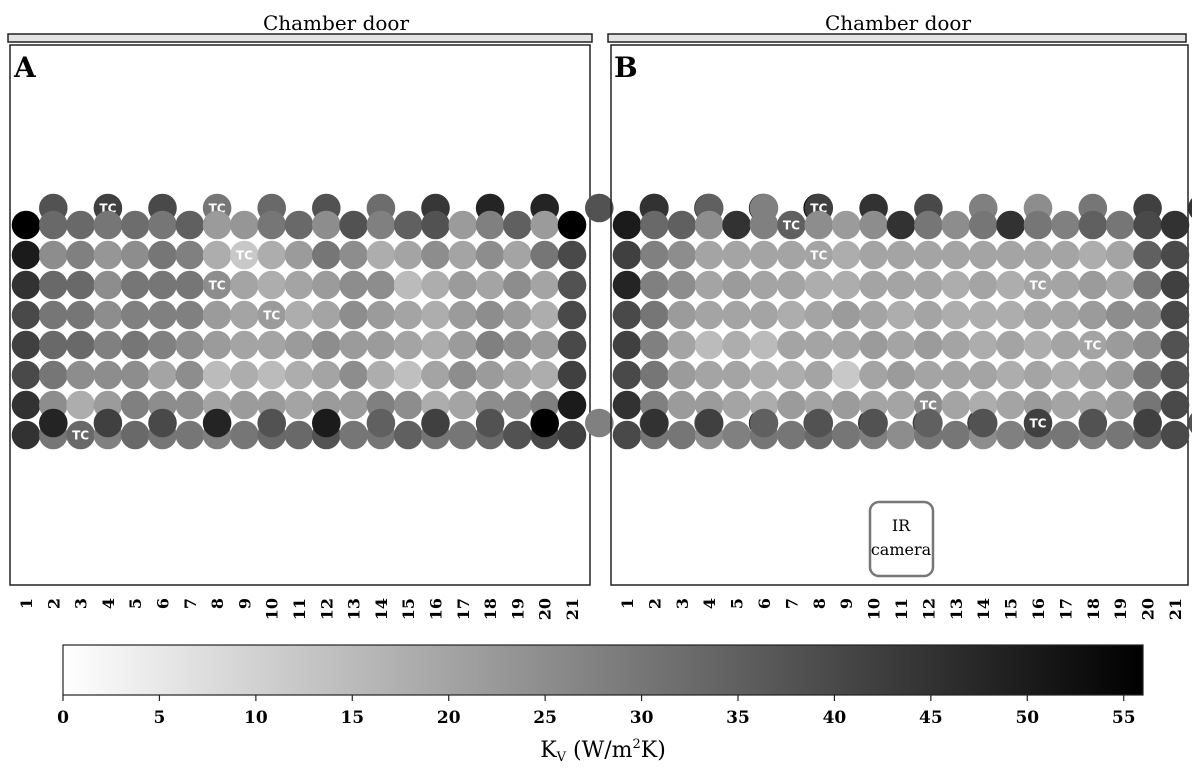 The height and width of the screenshot is (771, 1192). What do you see at coordinates (596, 711) in the screenshot?
I see `colorbar-ticks: 0 5 10 15 20 25 30 35 40 45 50 55` at bounding box center [596, 711].